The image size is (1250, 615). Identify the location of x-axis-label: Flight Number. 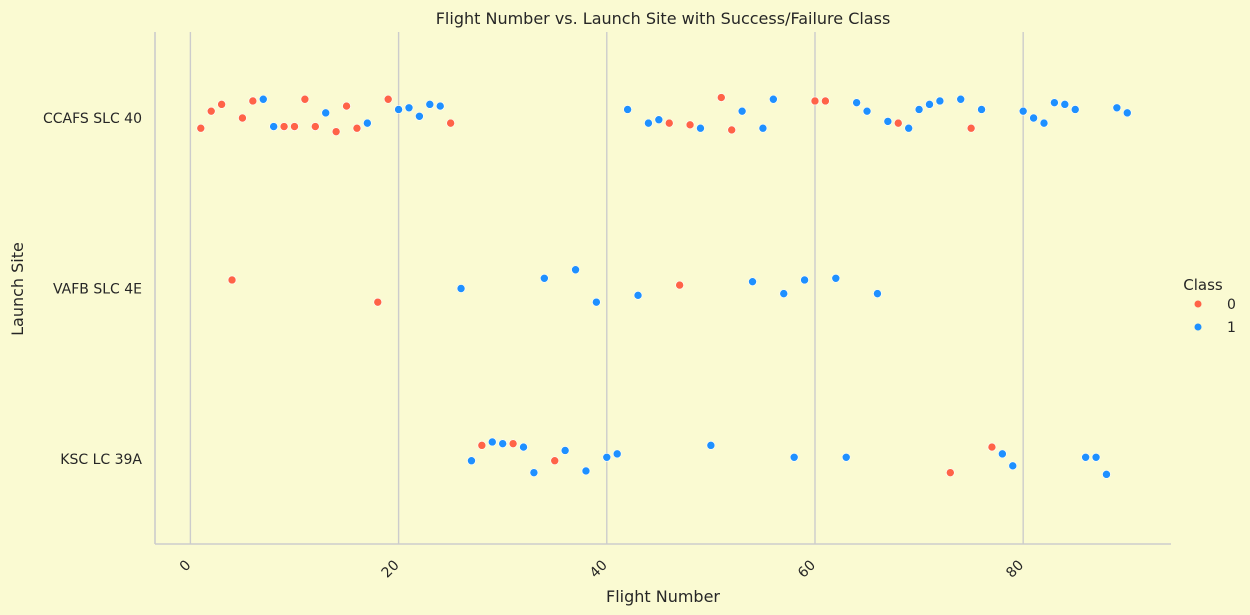
(663, 596).